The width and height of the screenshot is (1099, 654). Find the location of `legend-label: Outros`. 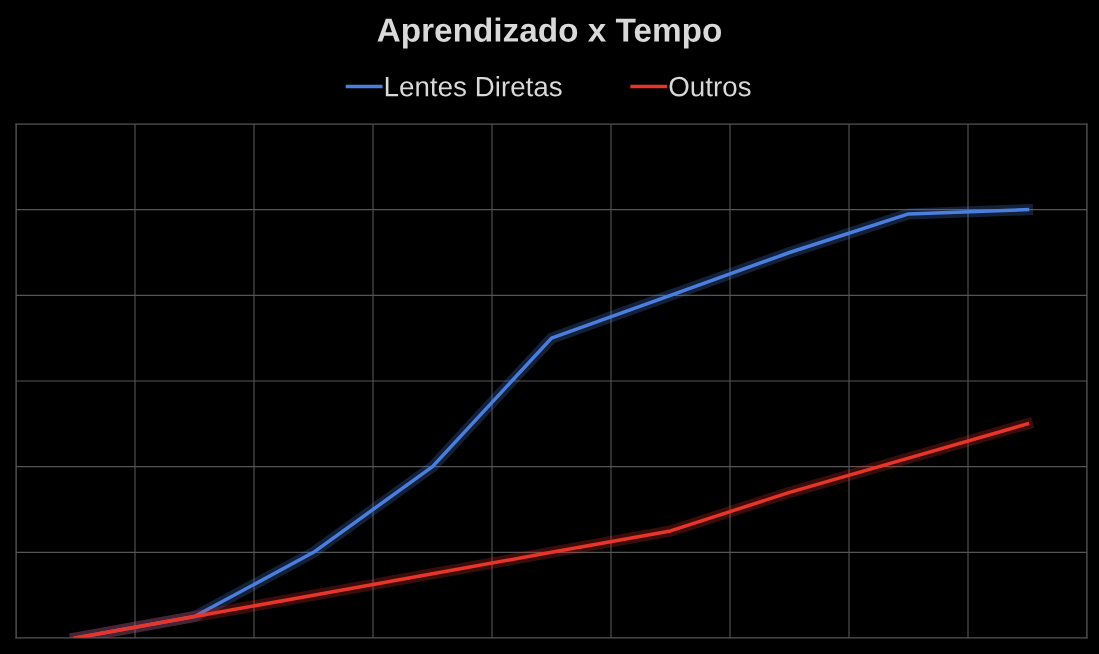

legend-label: Outros is located at coordinates (710, 86).